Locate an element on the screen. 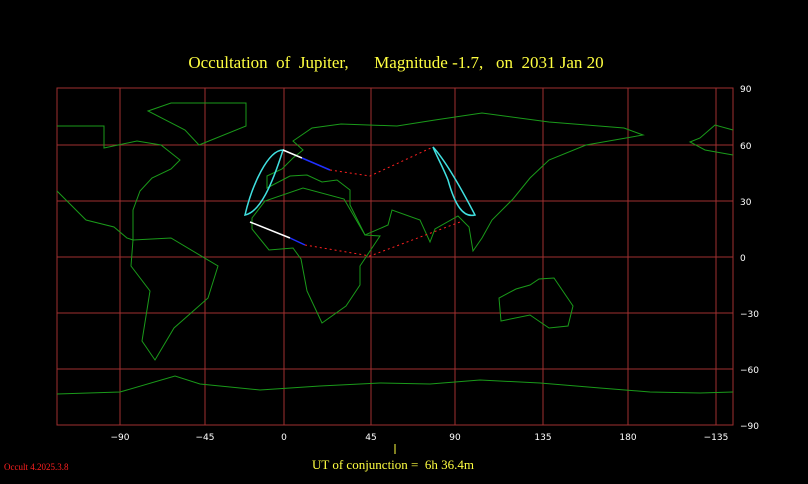 Image resolution: width=808 pixels, height=484 pixels. antarctica is located at coordinates (395, 385).